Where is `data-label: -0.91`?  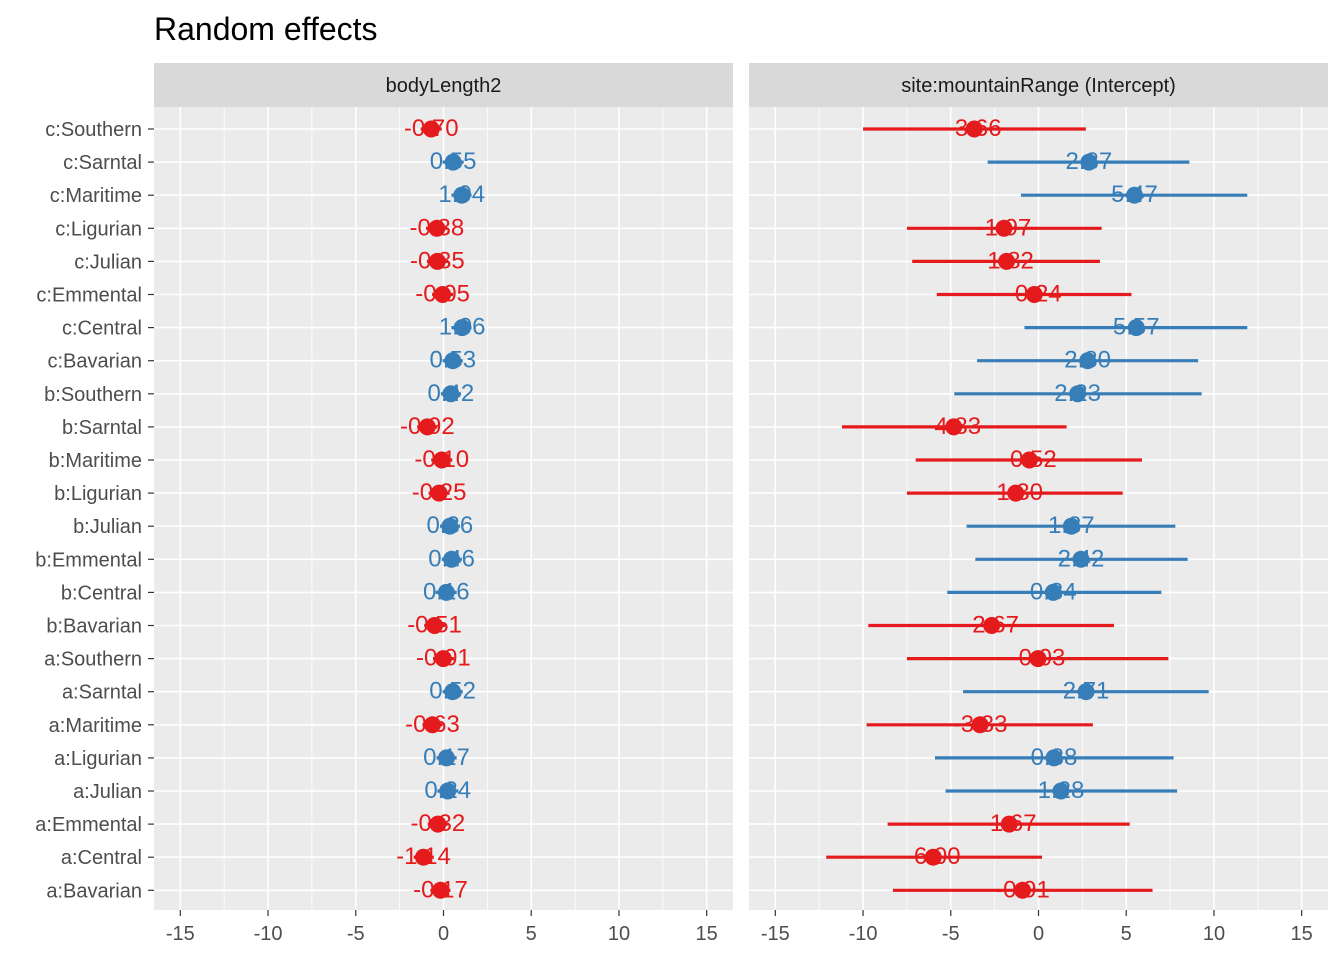 data-label: -0.91 is located at coordinates (1022, 889).